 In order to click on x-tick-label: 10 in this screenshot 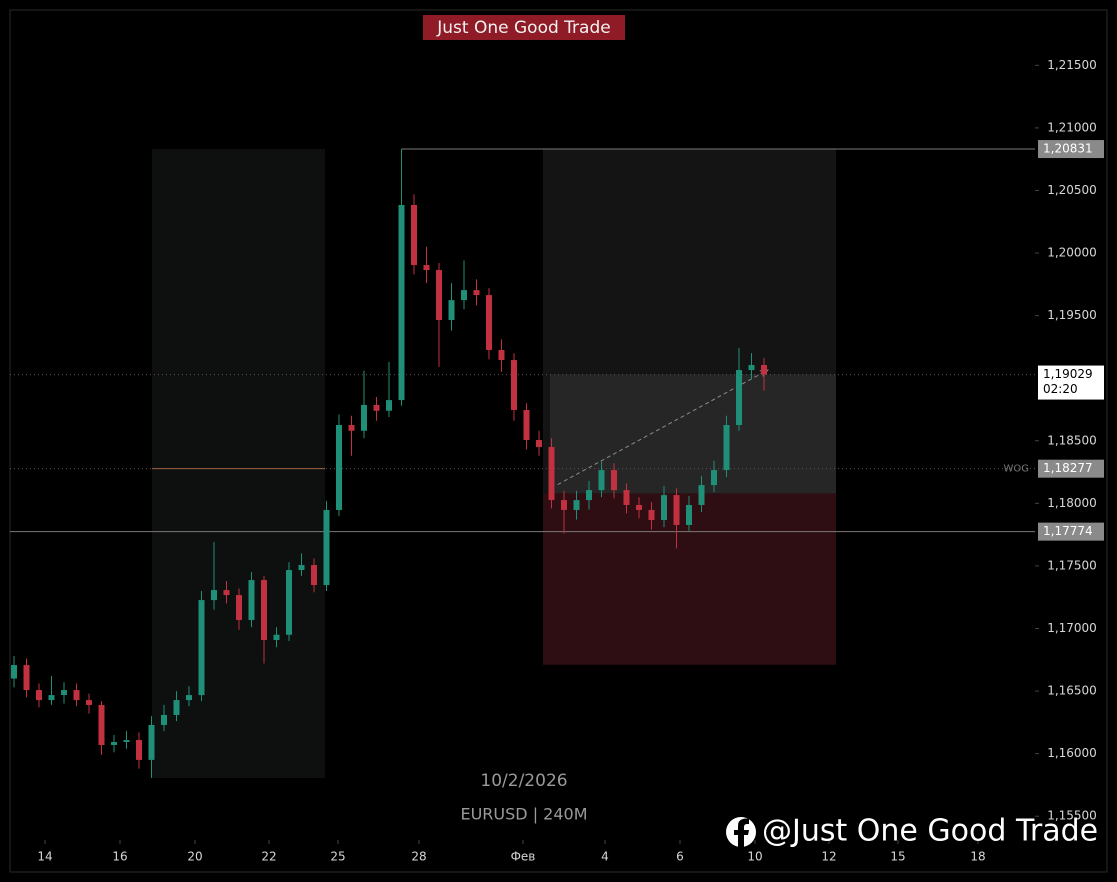, I will do `click(754, 857)`.